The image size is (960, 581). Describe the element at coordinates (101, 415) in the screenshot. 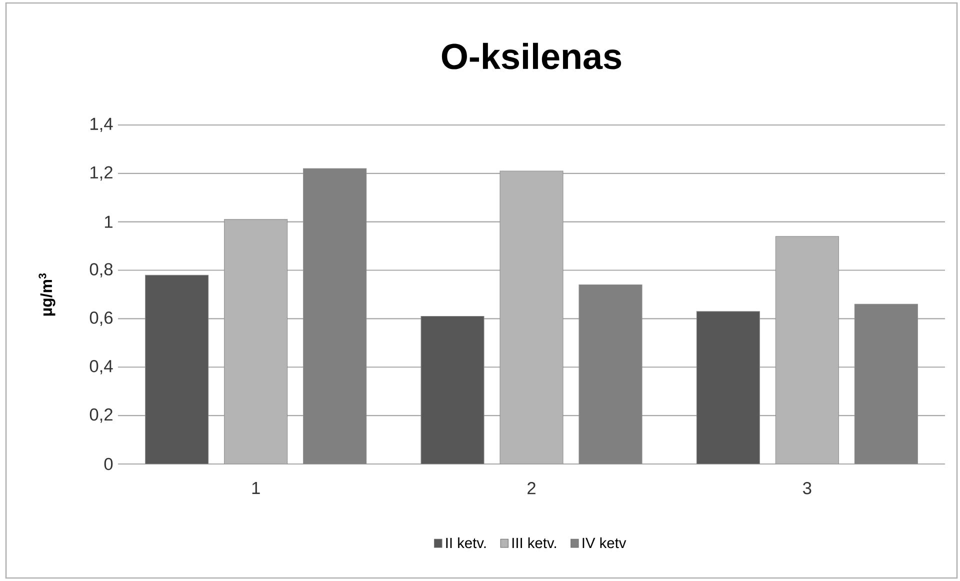

I see `y-tick-label: 0,2` at that location.